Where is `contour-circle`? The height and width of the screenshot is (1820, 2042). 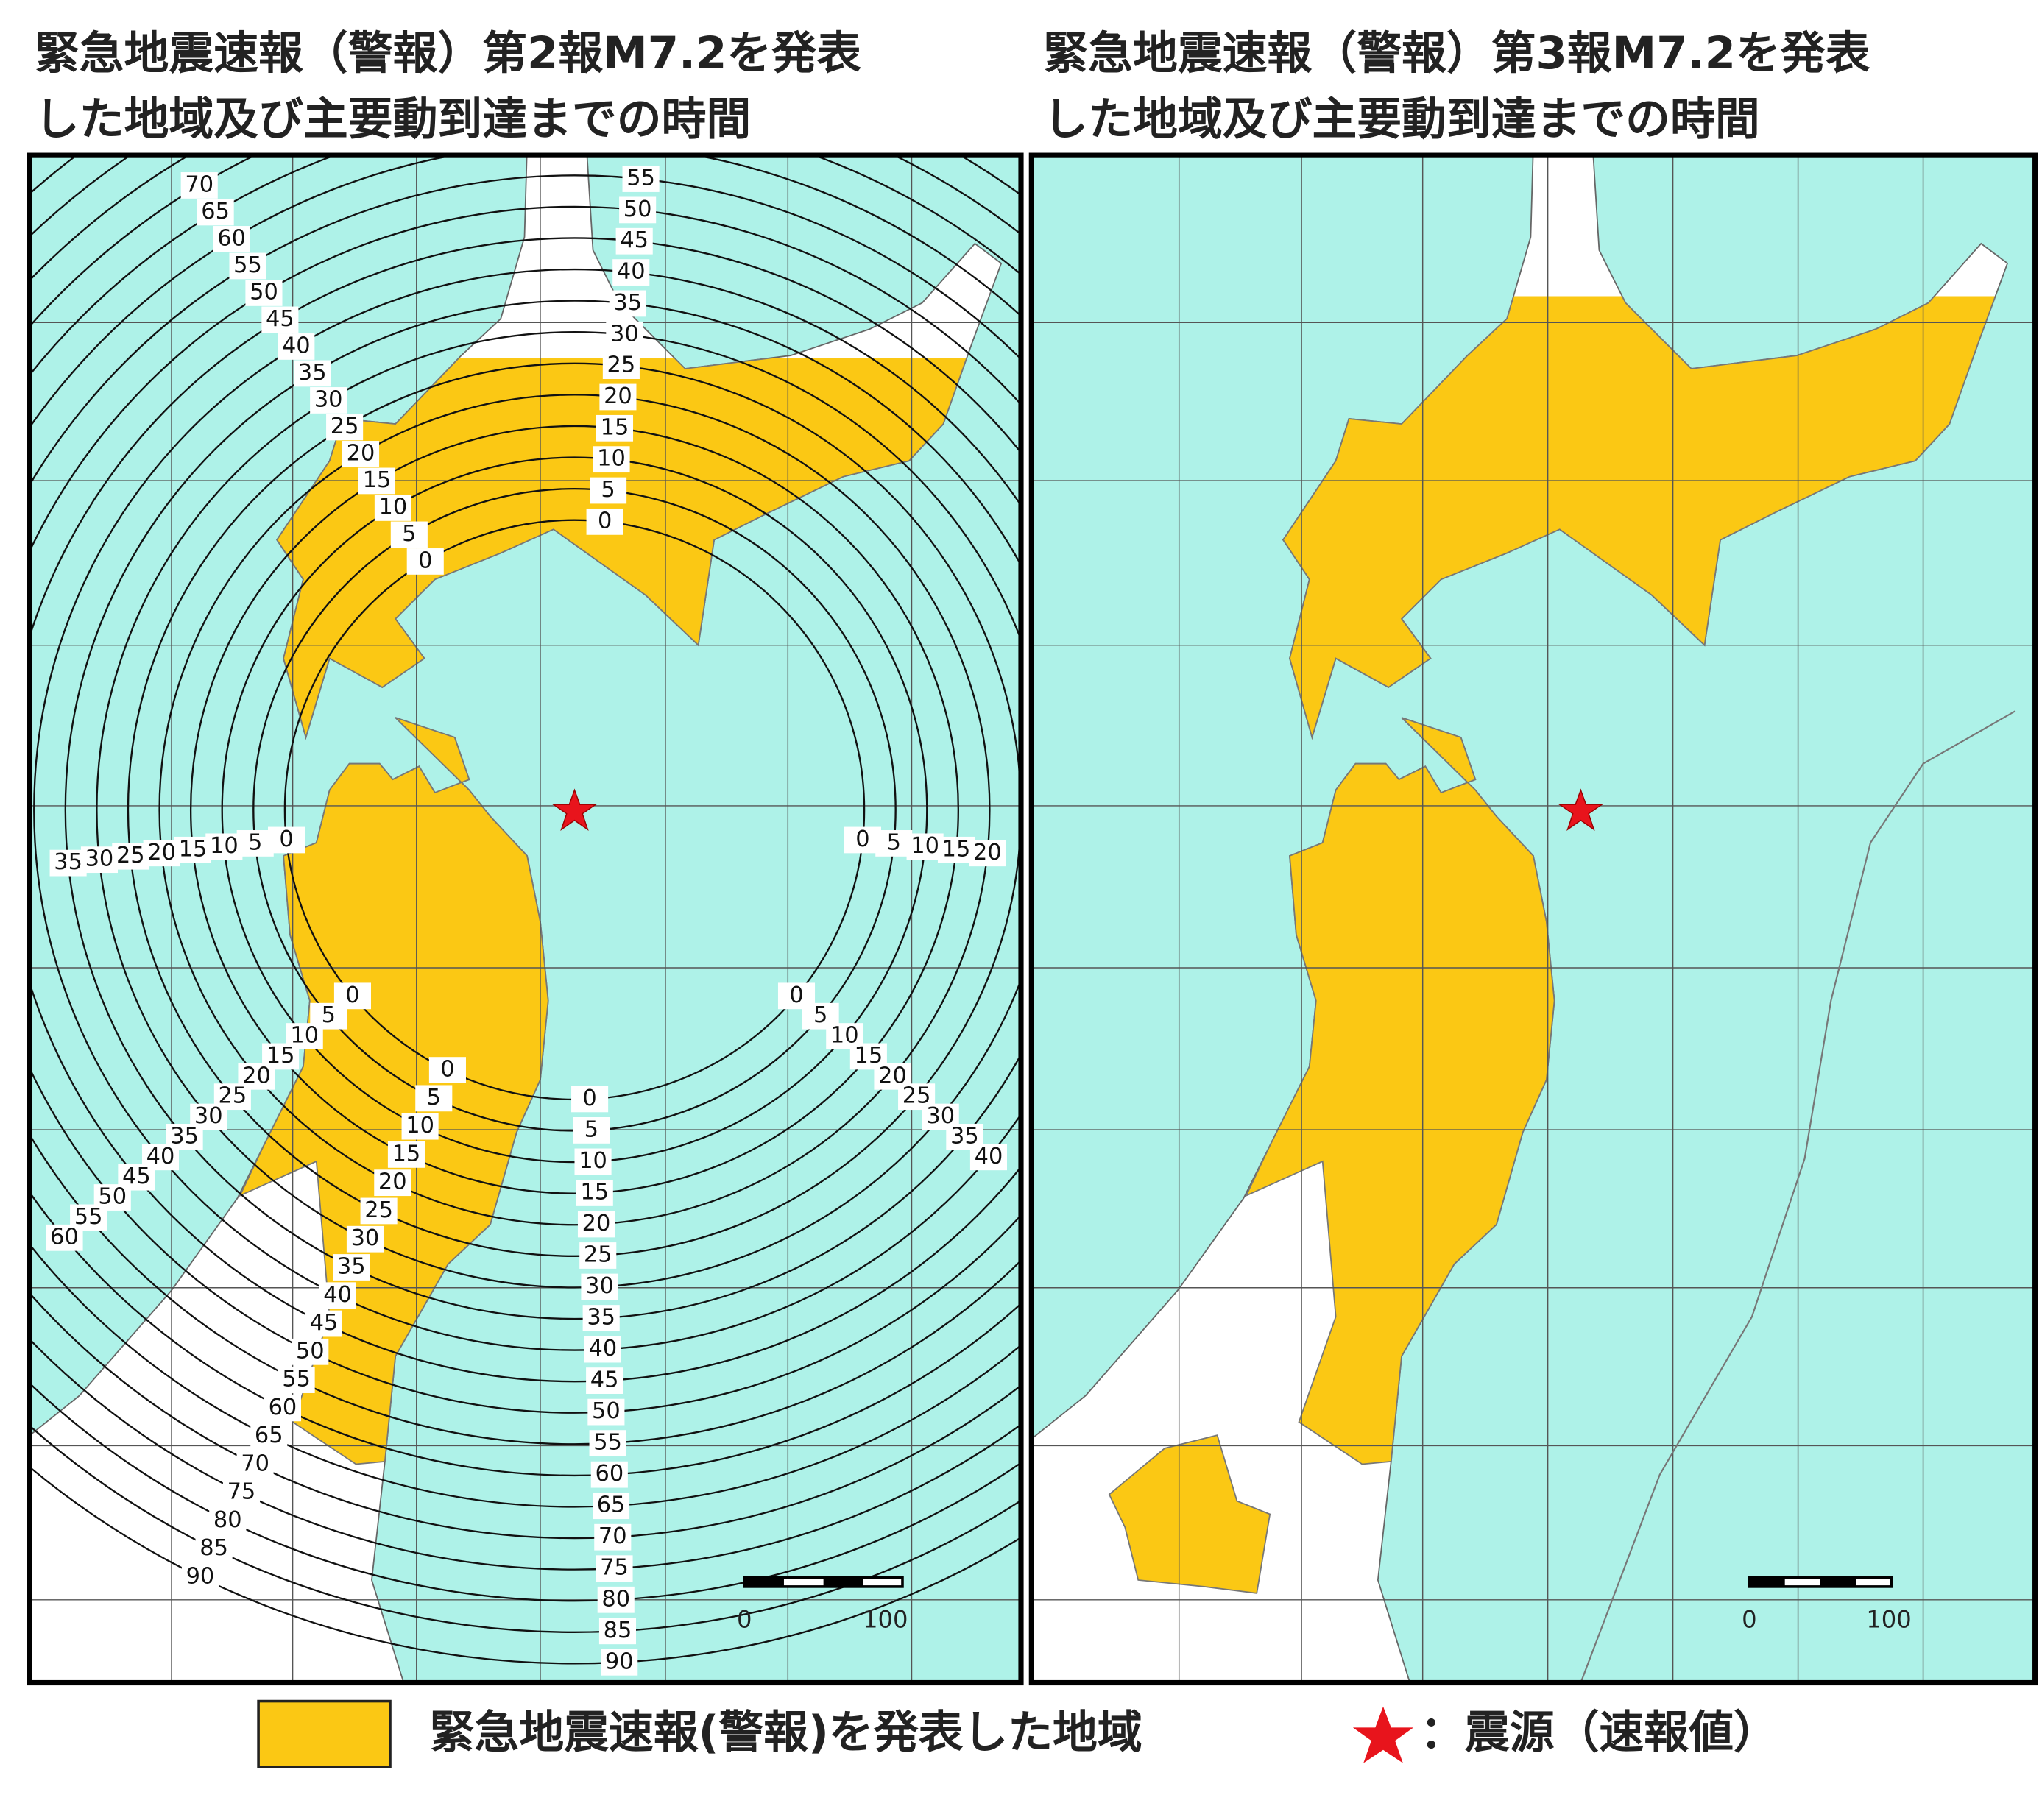 contour-circle is located at coordinates (574, 810).